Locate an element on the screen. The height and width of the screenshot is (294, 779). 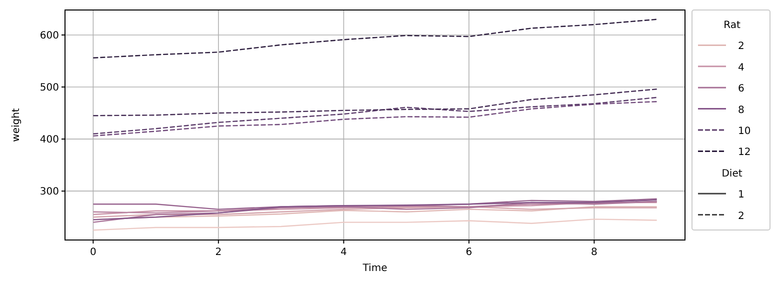
y-tick-label: 600 is located at coordinates (49, 36).